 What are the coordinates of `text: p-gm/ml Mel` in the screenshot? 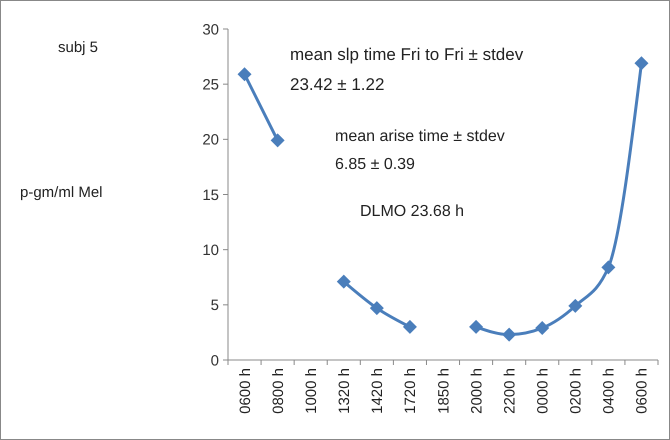 It's located at (61, 192).